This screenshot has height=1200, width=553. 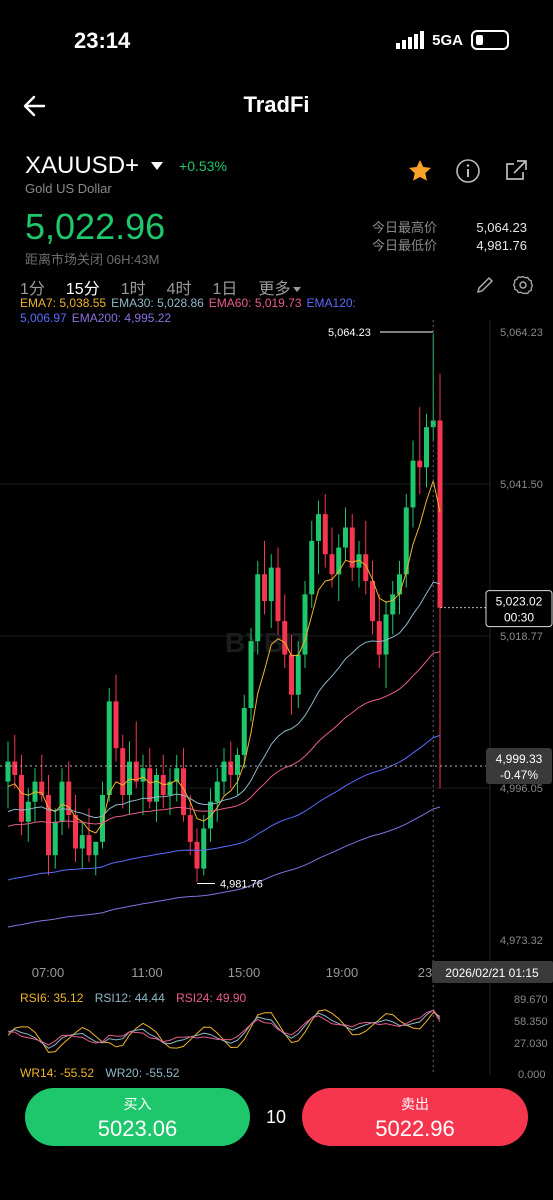 What do you see at coordinates (157, 303) in the screenshot?
I see `ema30-label: EMA30: 5,028.86` at bounding box center [157, 303].